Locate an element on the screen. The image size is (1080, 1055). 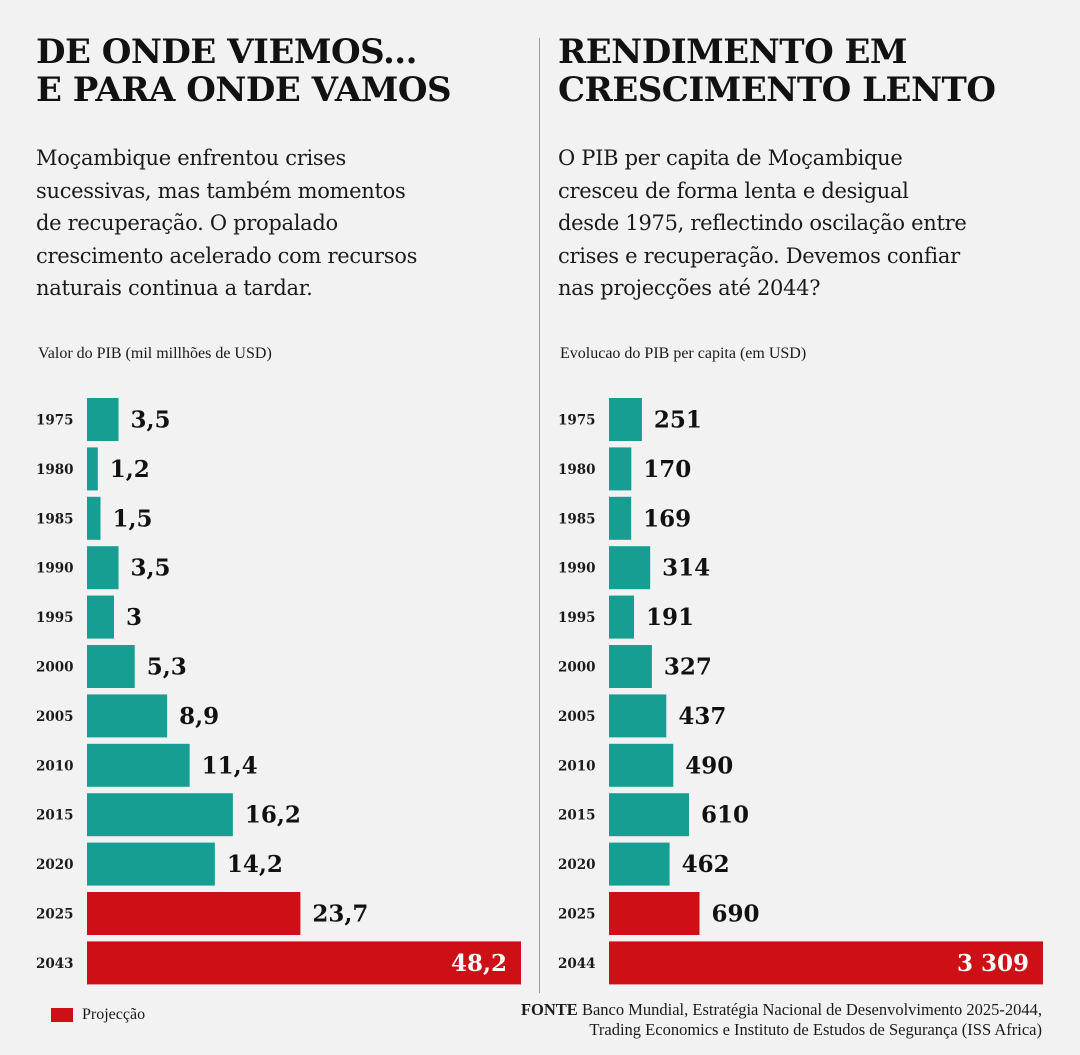
gdp-description-line: sucessivas, mas também momentos is located at coordinates (221, 190).